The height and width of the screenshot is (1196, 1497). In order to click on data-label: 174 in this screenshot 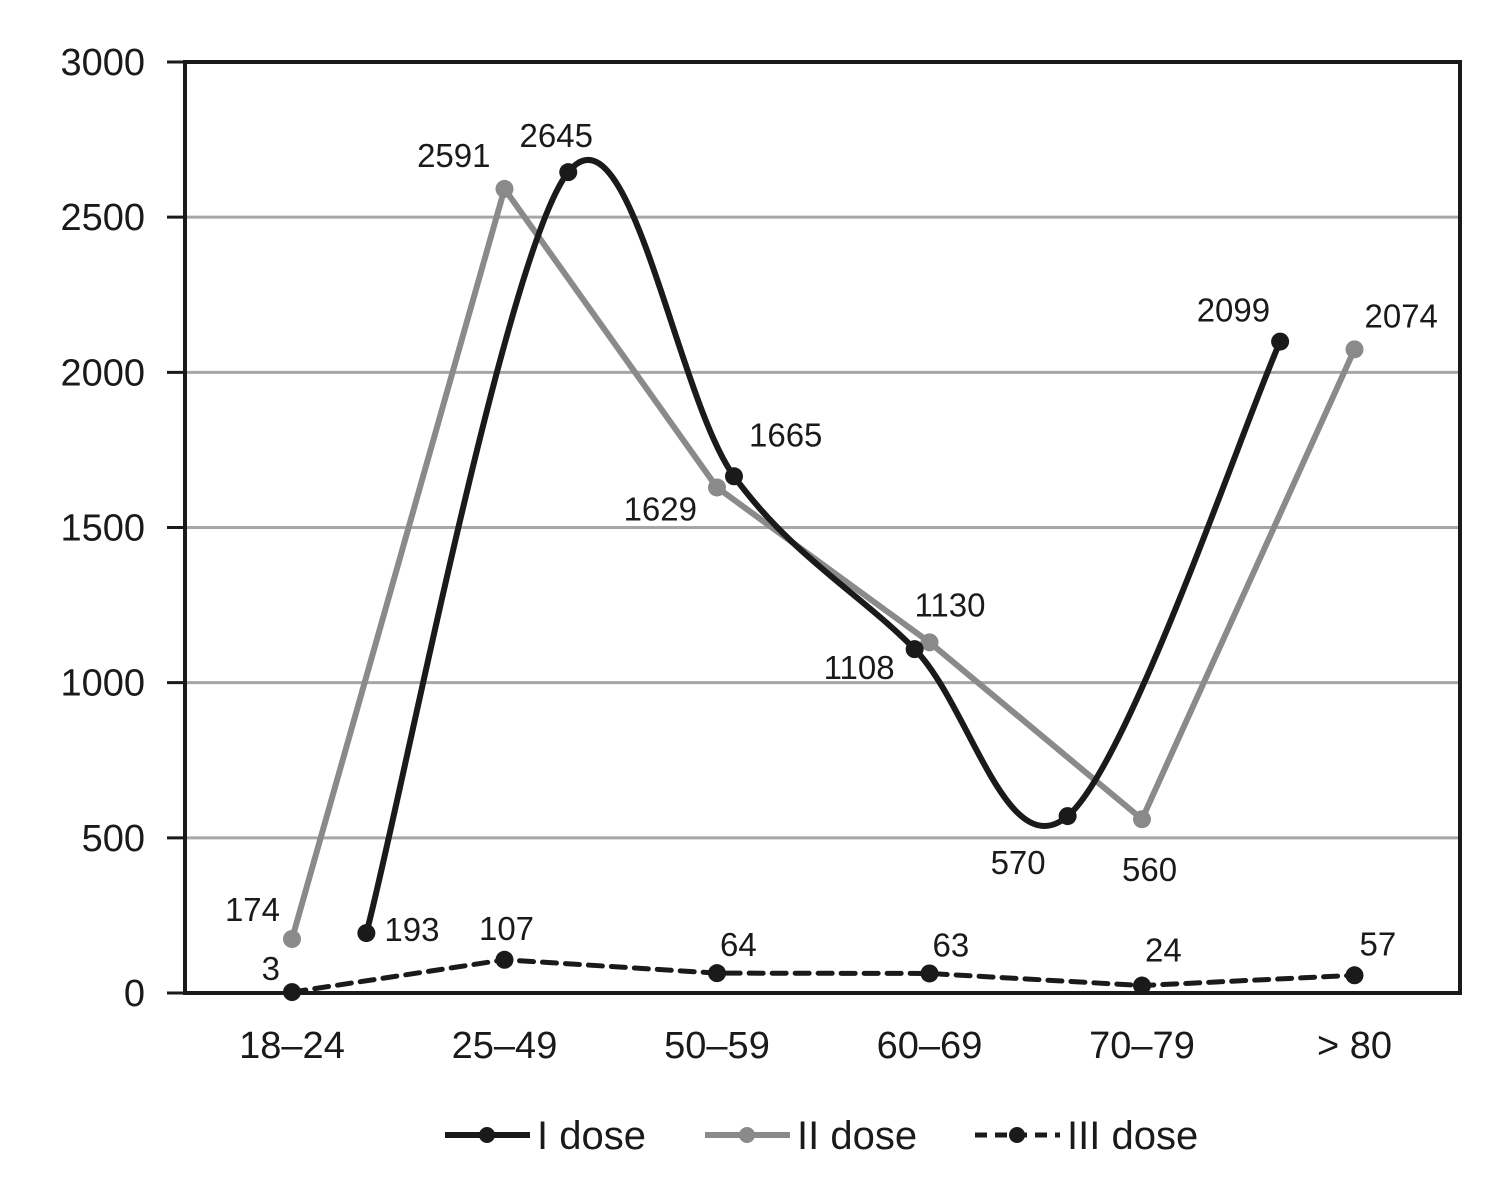, I will do `click(252, 909)`.